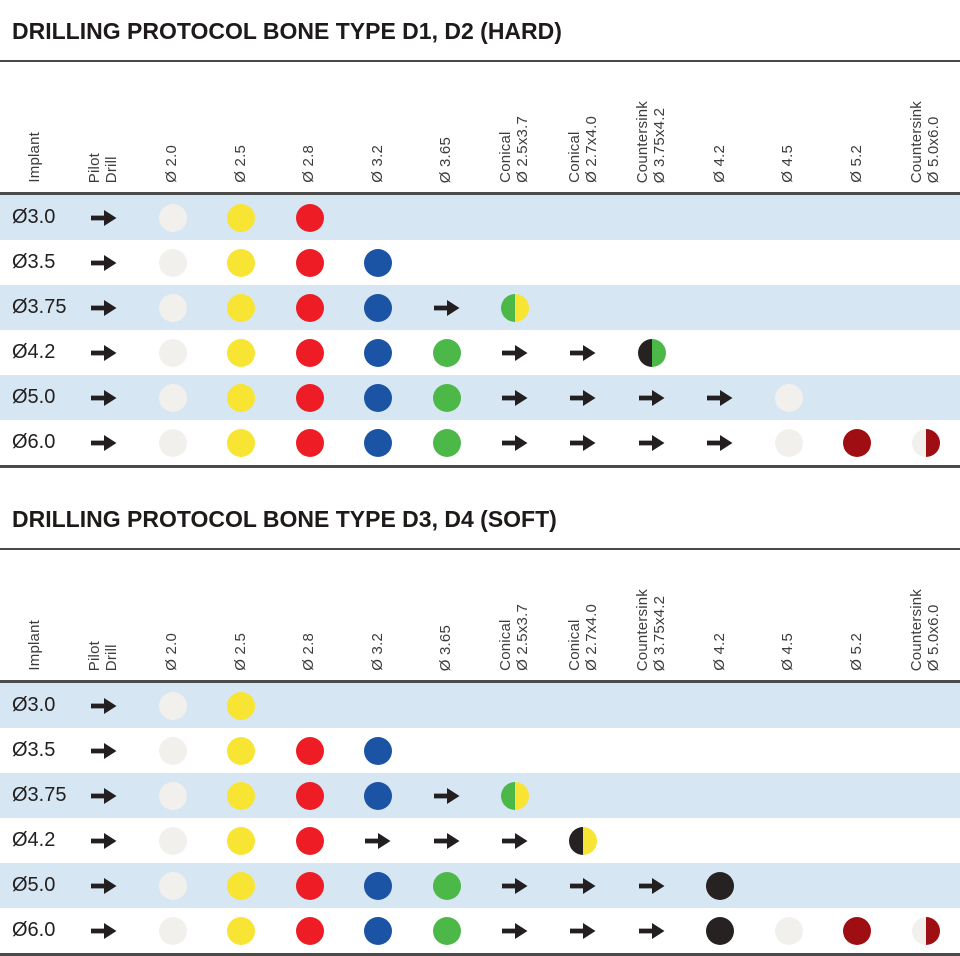  What do you see at coordinates (34, 397) in the screenshot?
I see `implant-label: Ø5.0` at bounding box center [34, 397].